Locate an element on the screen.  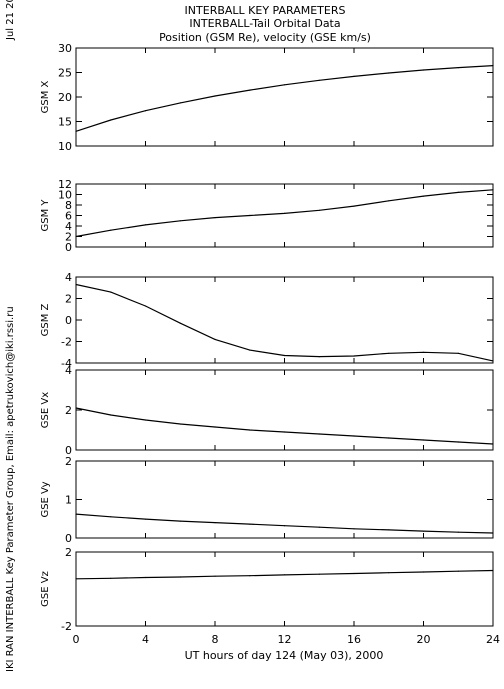
x-tick-label-0: 0 is located at coordinates (76, 639).